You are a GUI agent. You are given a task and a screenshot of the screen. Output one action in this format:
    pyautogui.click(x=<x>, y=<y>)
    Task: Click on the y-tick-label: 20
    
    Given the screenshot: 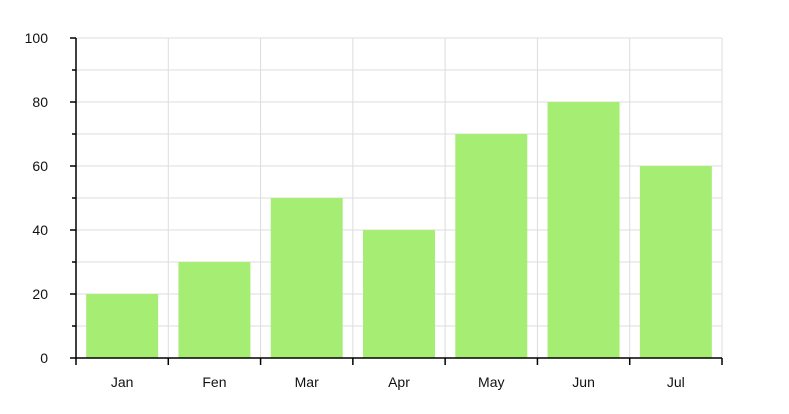 What is the action you would take?
    pyautogui.click(x=40, y=294)
    